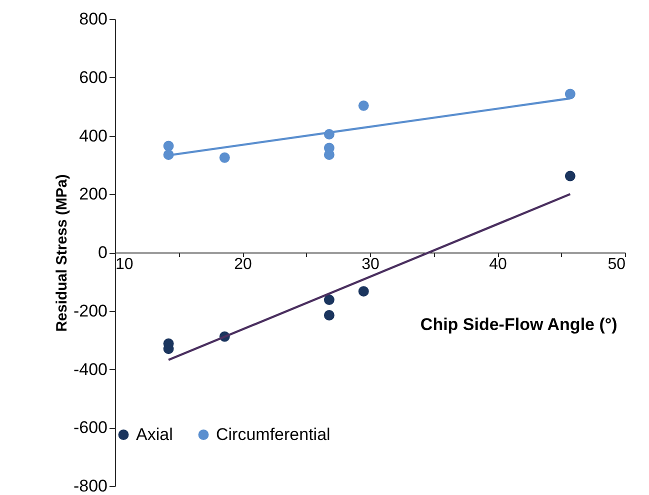 This screenshot has height=495, width=649. Describe the element at coordinates (243, 264) in the screenshot. I see `x-tick-label: 20` at that location.